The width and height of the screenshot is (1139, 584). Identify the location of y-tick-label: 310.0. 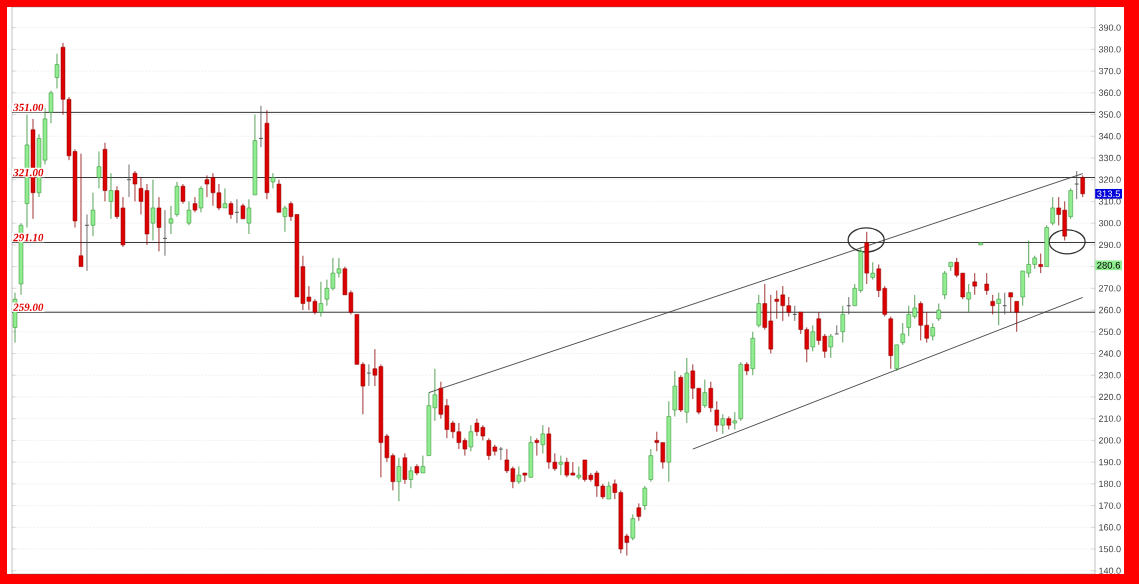
(1109, 201).